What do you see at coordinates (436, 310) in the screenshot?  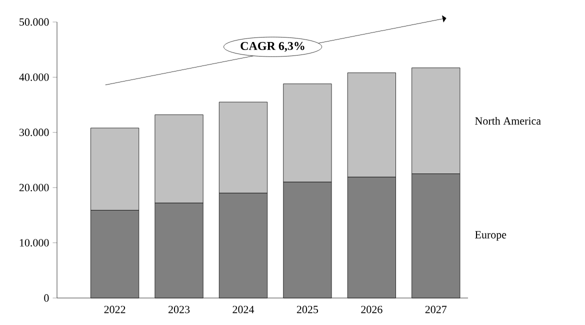 I see `x-tick-label: 2027` at bounding box center [436, 310].